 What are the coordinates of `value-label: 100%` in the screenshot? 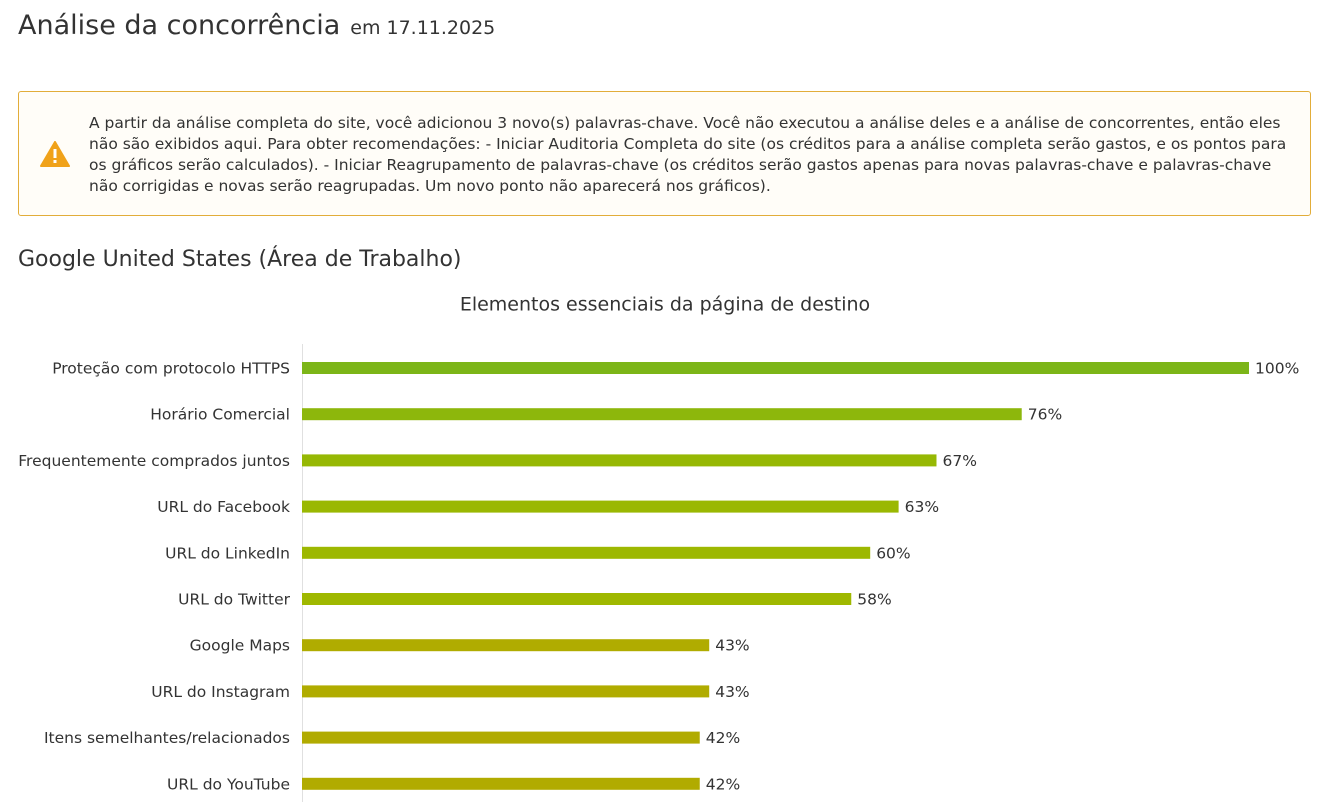 It's located at (1277, 369).